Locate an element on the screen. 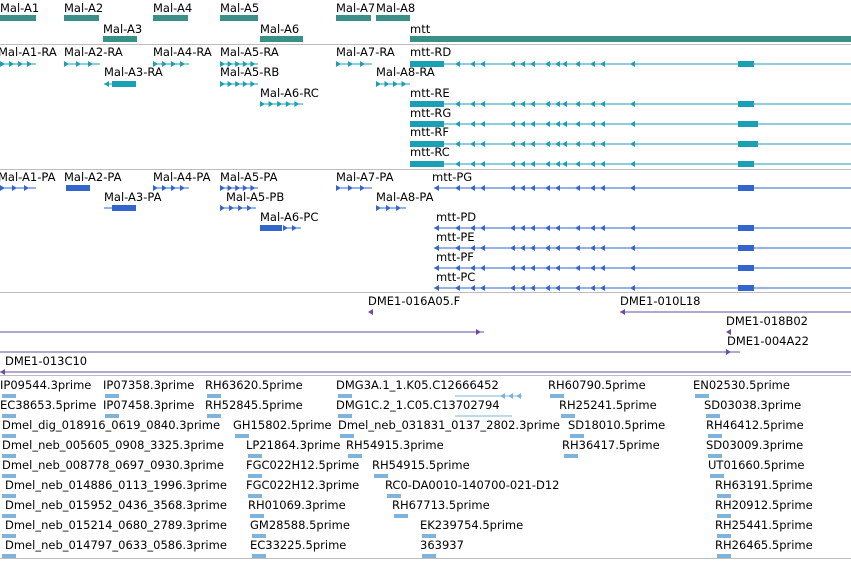 This screenshot has height=561, width=851. est-label: EK239754.5prime is located at coordinates (472, 525).